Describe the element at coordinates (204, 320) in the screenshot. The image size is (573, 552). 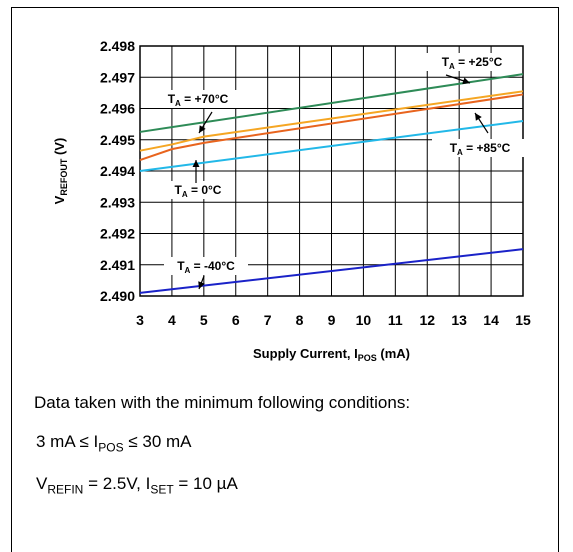
I see `x-tick-label: 5` at that location.